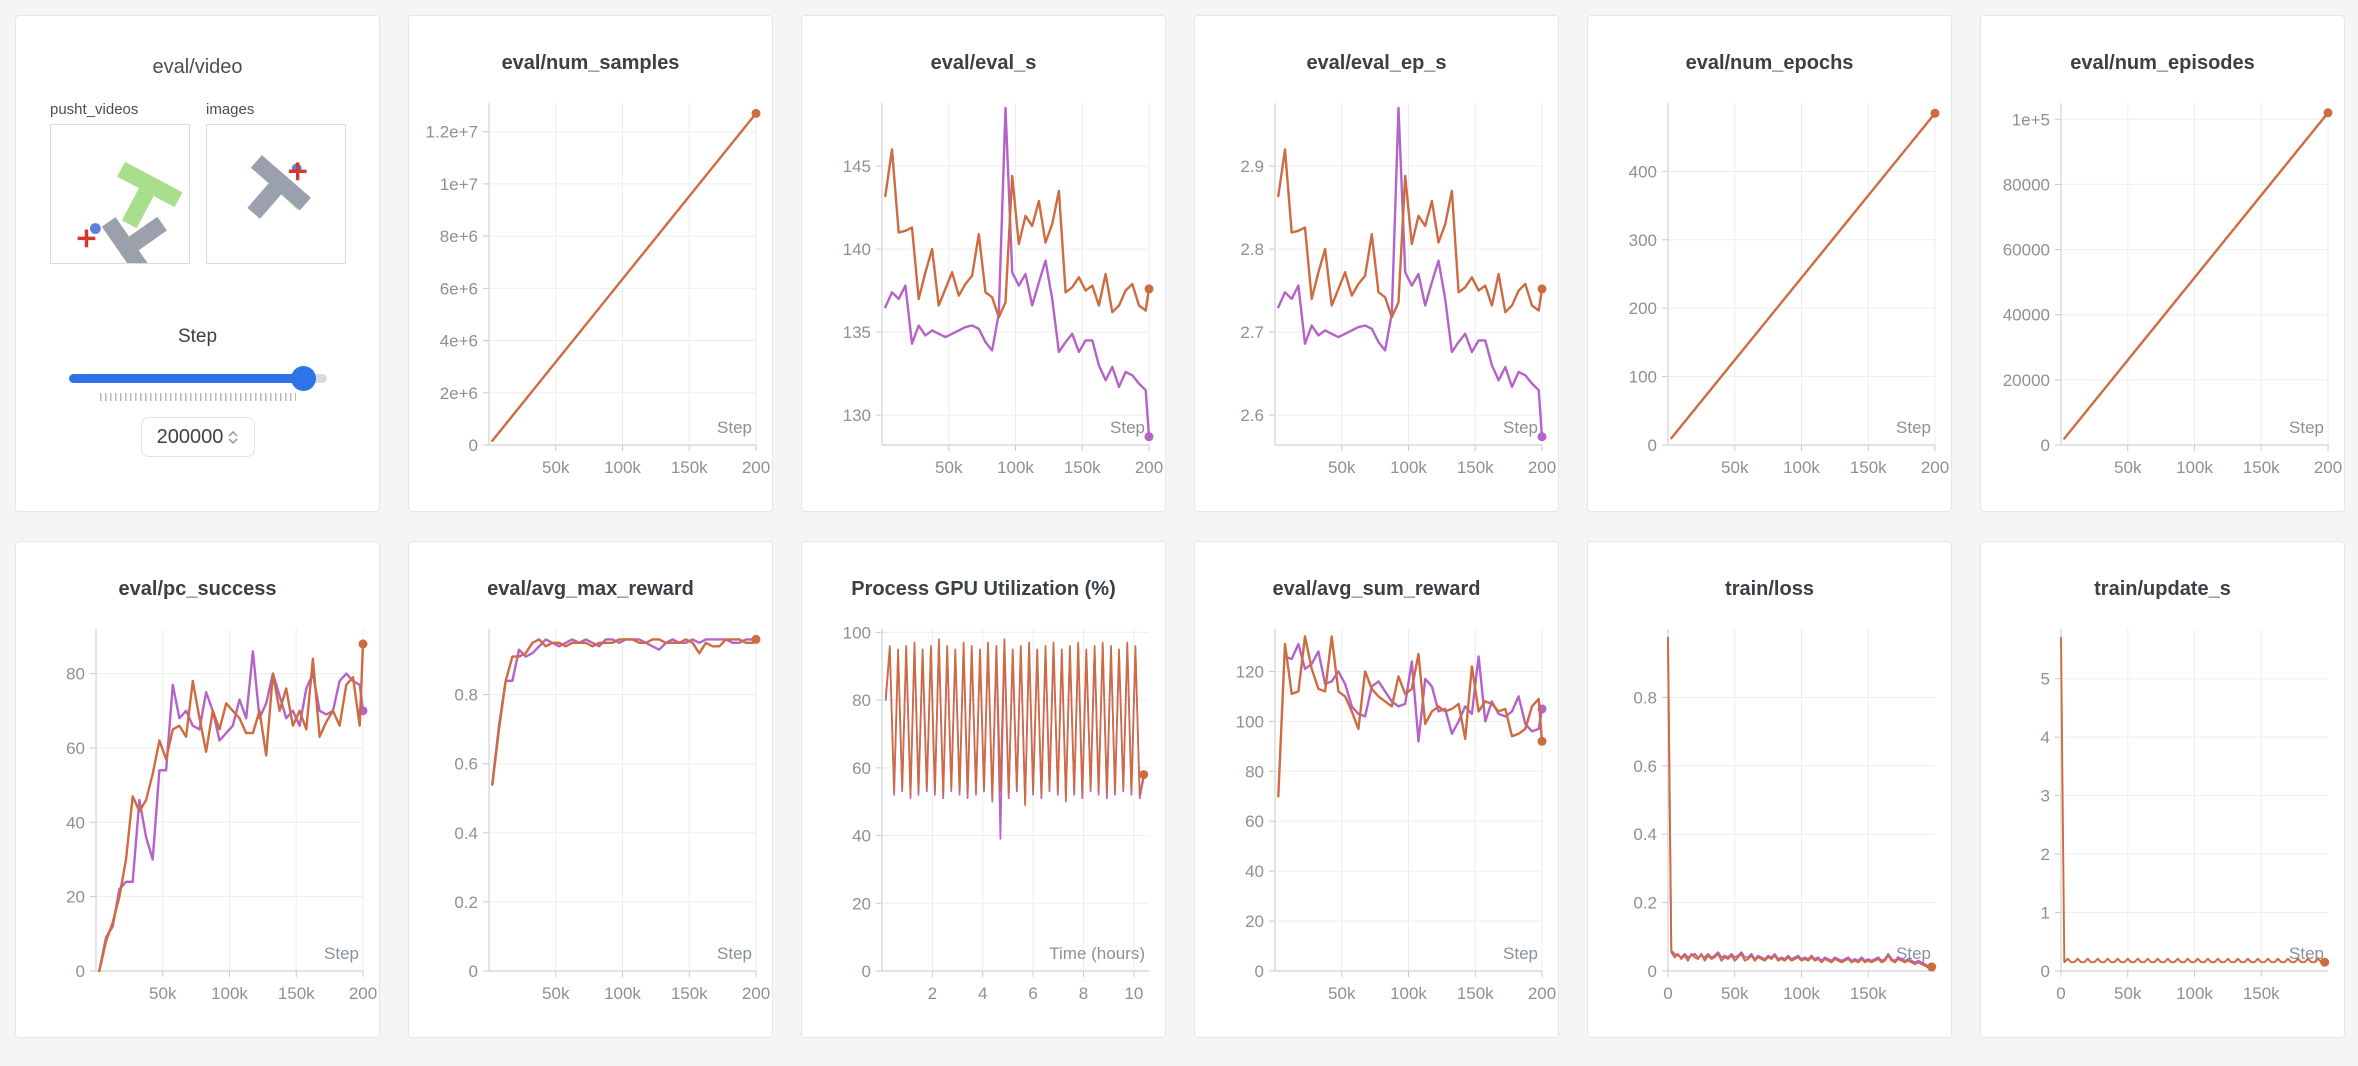 The image size is (2358, 1066). What do you see at coordinates (1252, 415) in the screenshot?
I see `svg-text: 2.6` at bounding box center [1252, 415].